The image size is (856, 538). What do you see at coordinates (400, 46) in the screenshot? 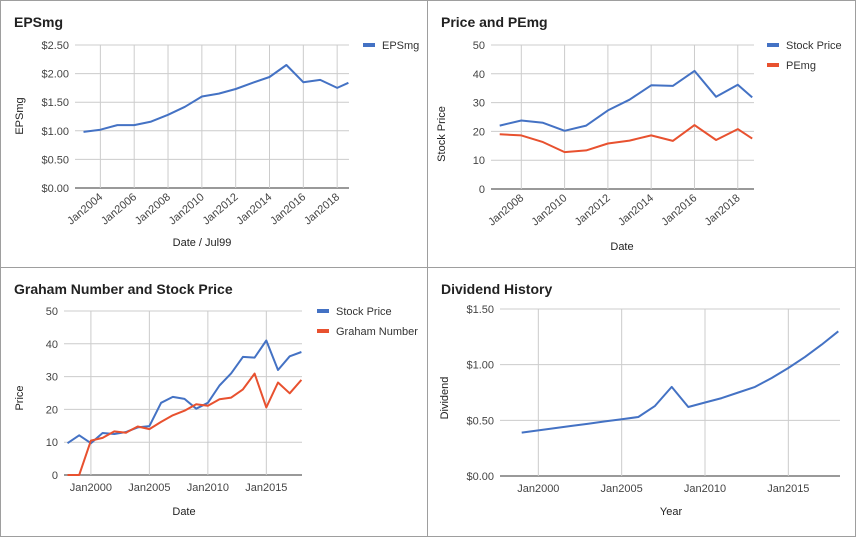
I see `legend-label: EPSmg` at bounding box center [400, 46].